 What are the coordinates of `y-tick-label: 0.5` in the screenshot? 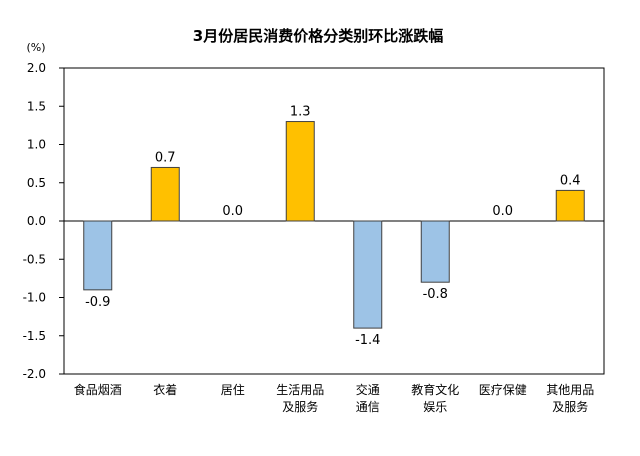 It's located at (36, 183).